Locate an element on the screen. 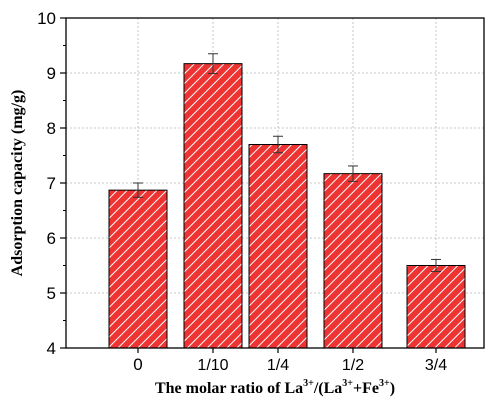  y-tick-label: 4 is located at coordinates (51, 348).